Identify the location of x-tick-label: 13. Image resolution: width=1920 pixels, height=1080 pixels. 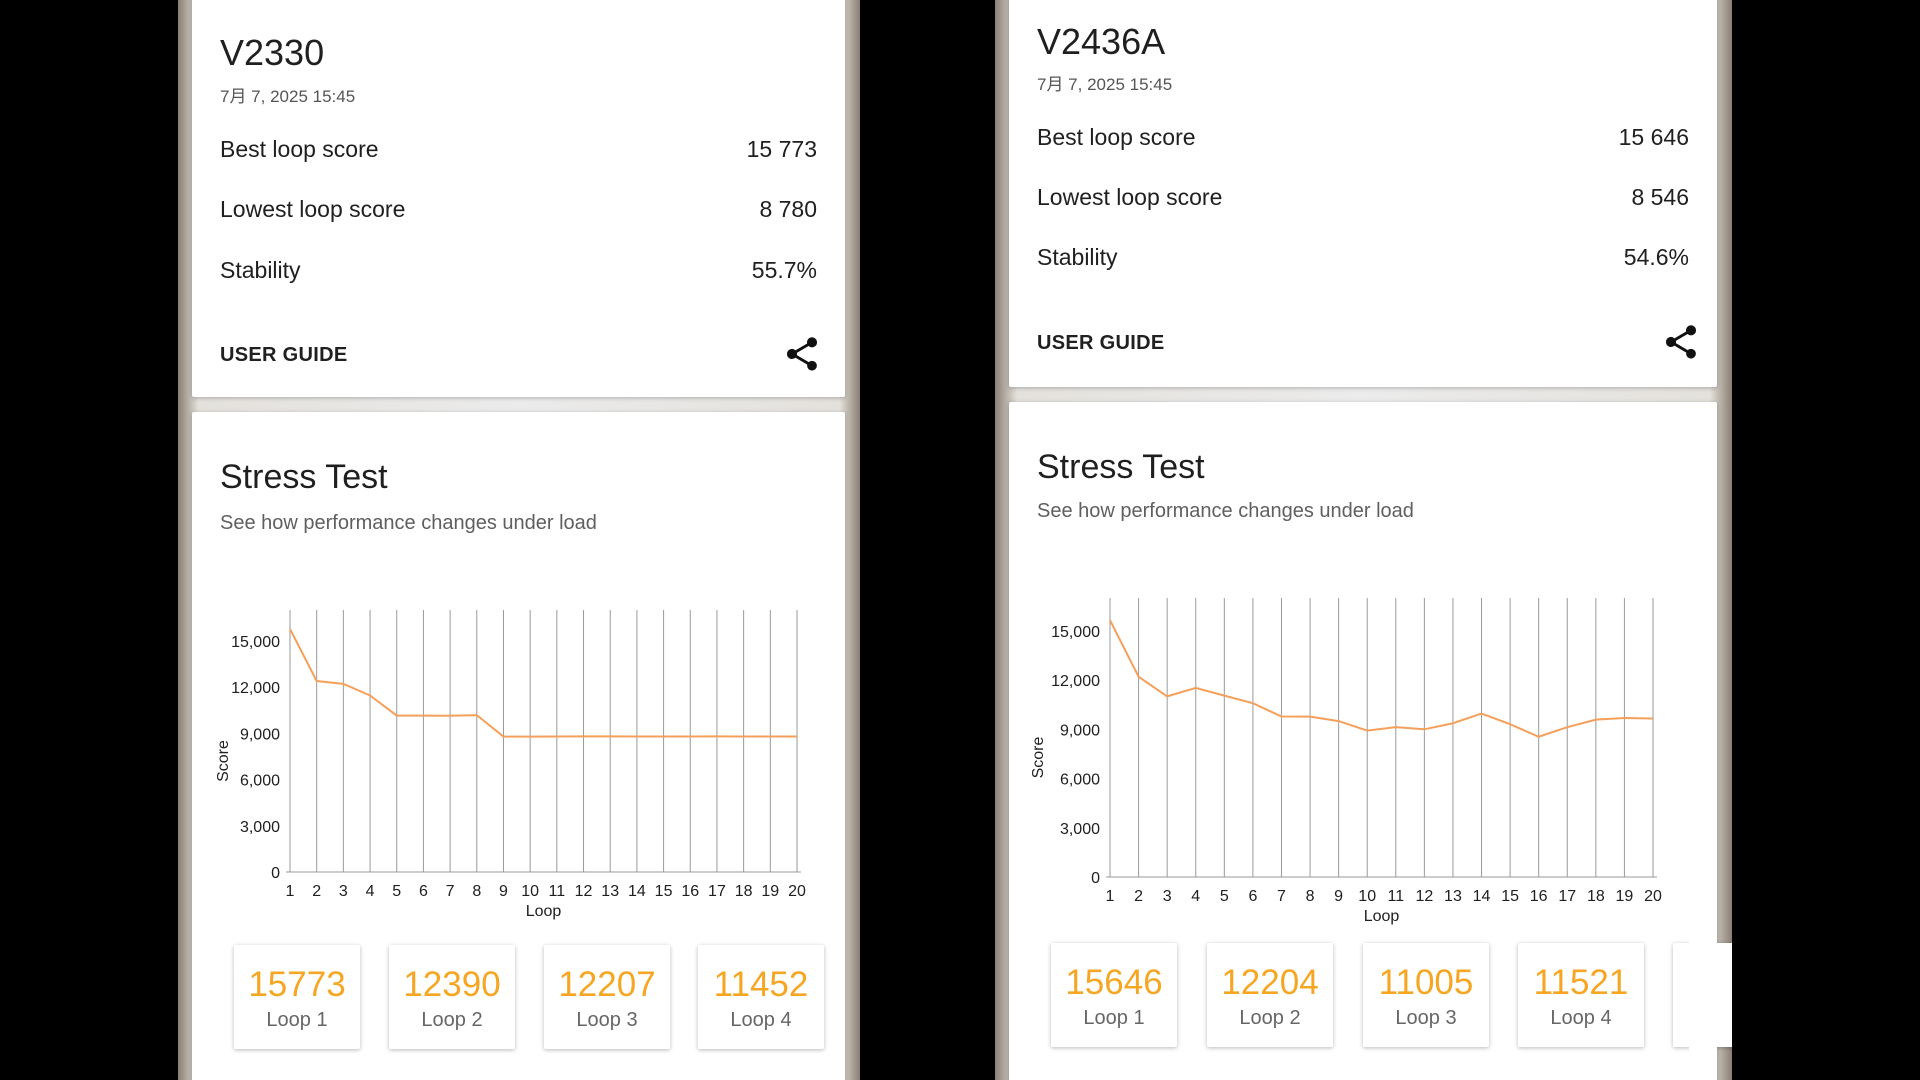
(1453, 896).